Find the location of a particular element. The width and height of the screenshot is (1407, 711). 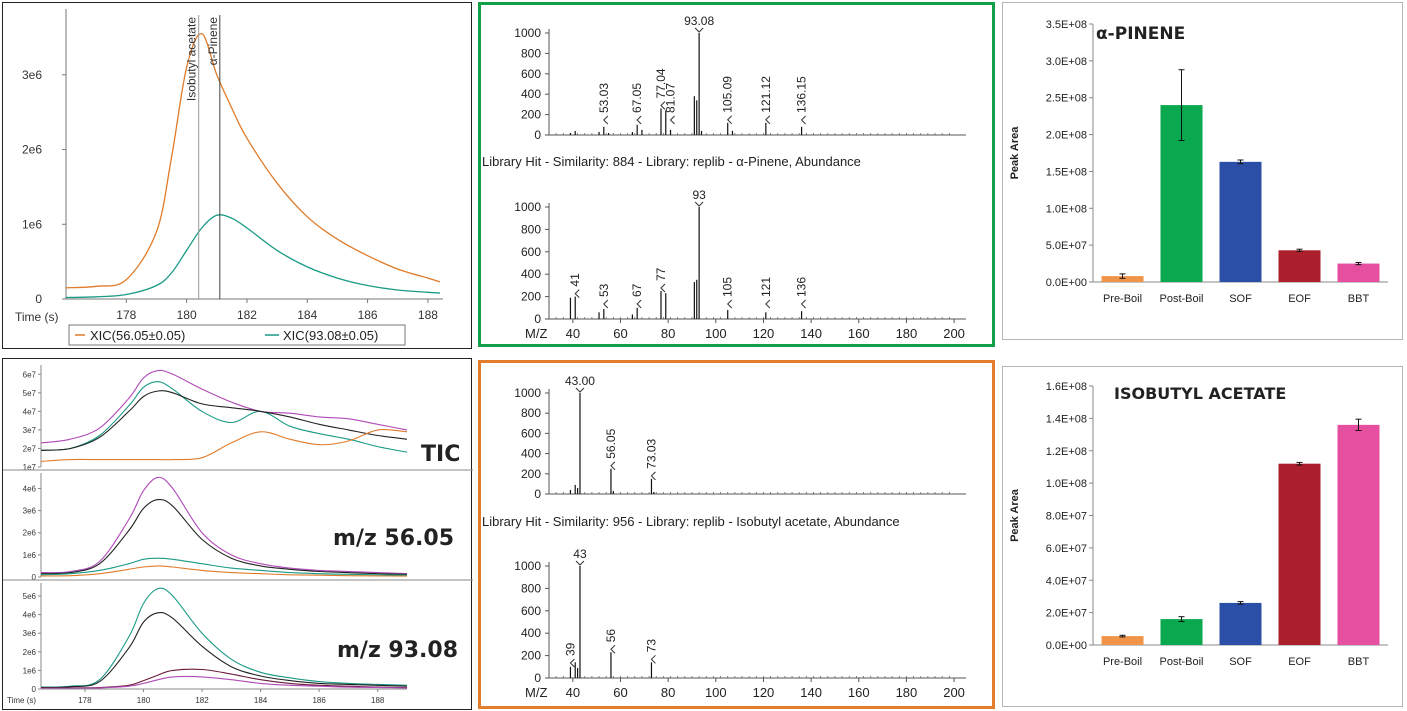

peak-label: 41 is located at coordinates (575, 280).